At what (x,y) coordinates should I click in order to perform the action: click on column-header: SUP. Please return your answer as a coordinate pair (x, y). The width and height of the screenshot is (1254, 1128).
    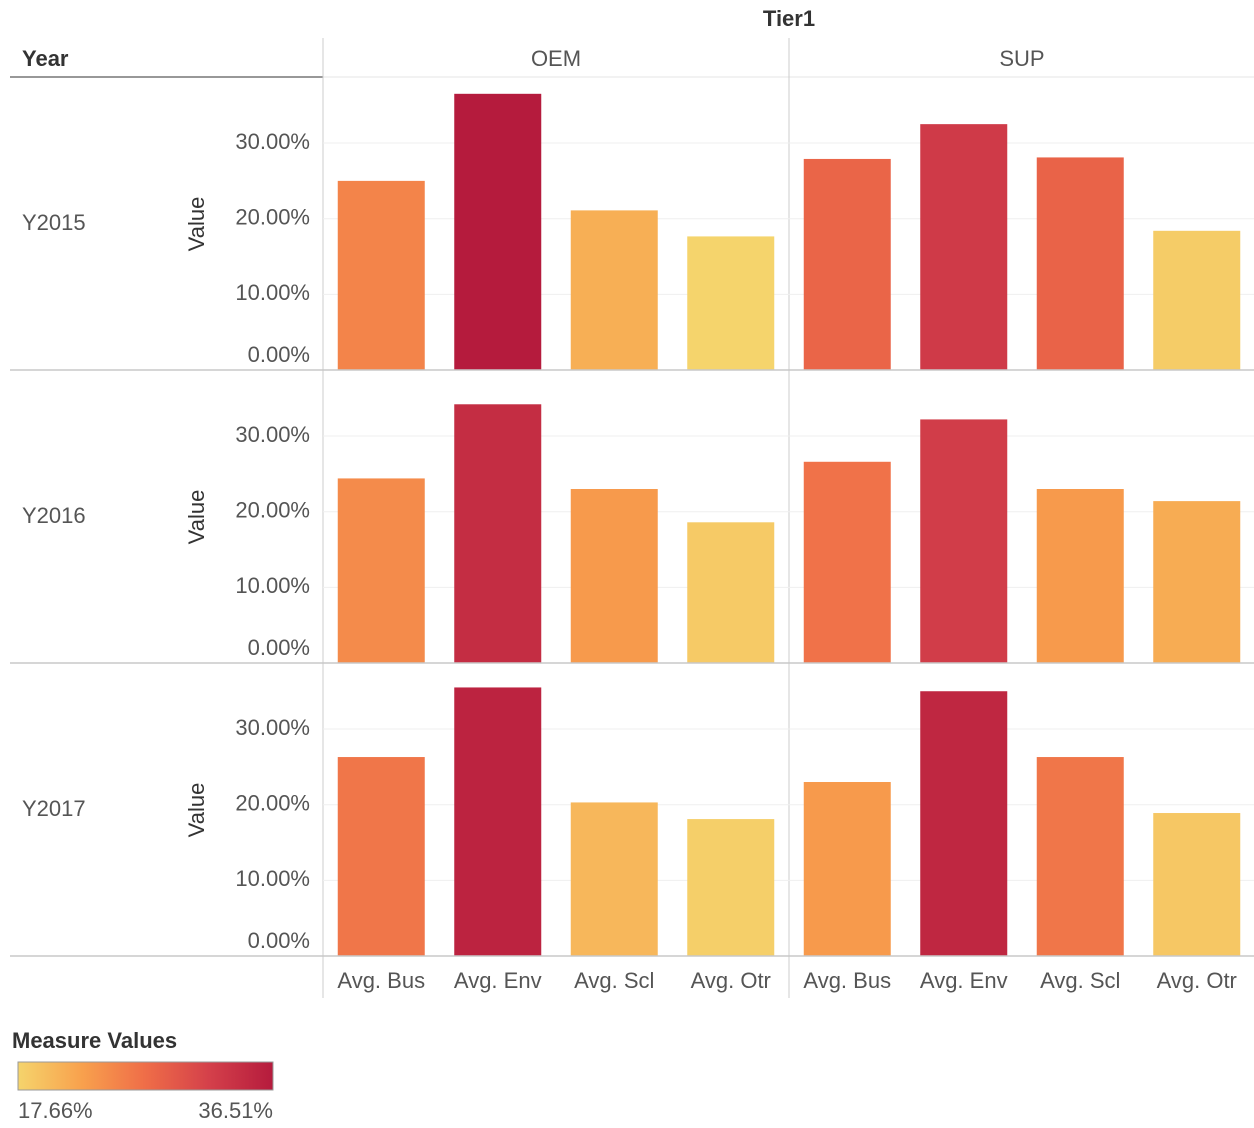
    Looking at the image, I should click on (1021, 58).